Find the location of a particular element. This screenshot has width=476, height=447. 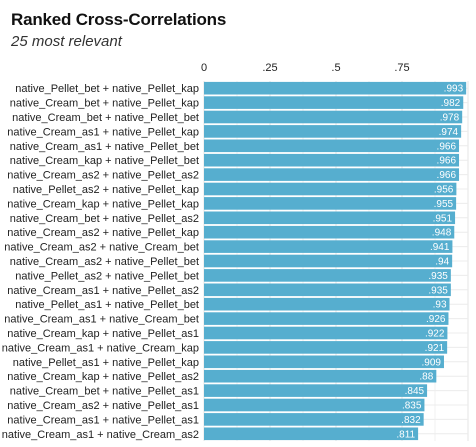

x-tick-label: .75 is located at coordinates (401, 68).